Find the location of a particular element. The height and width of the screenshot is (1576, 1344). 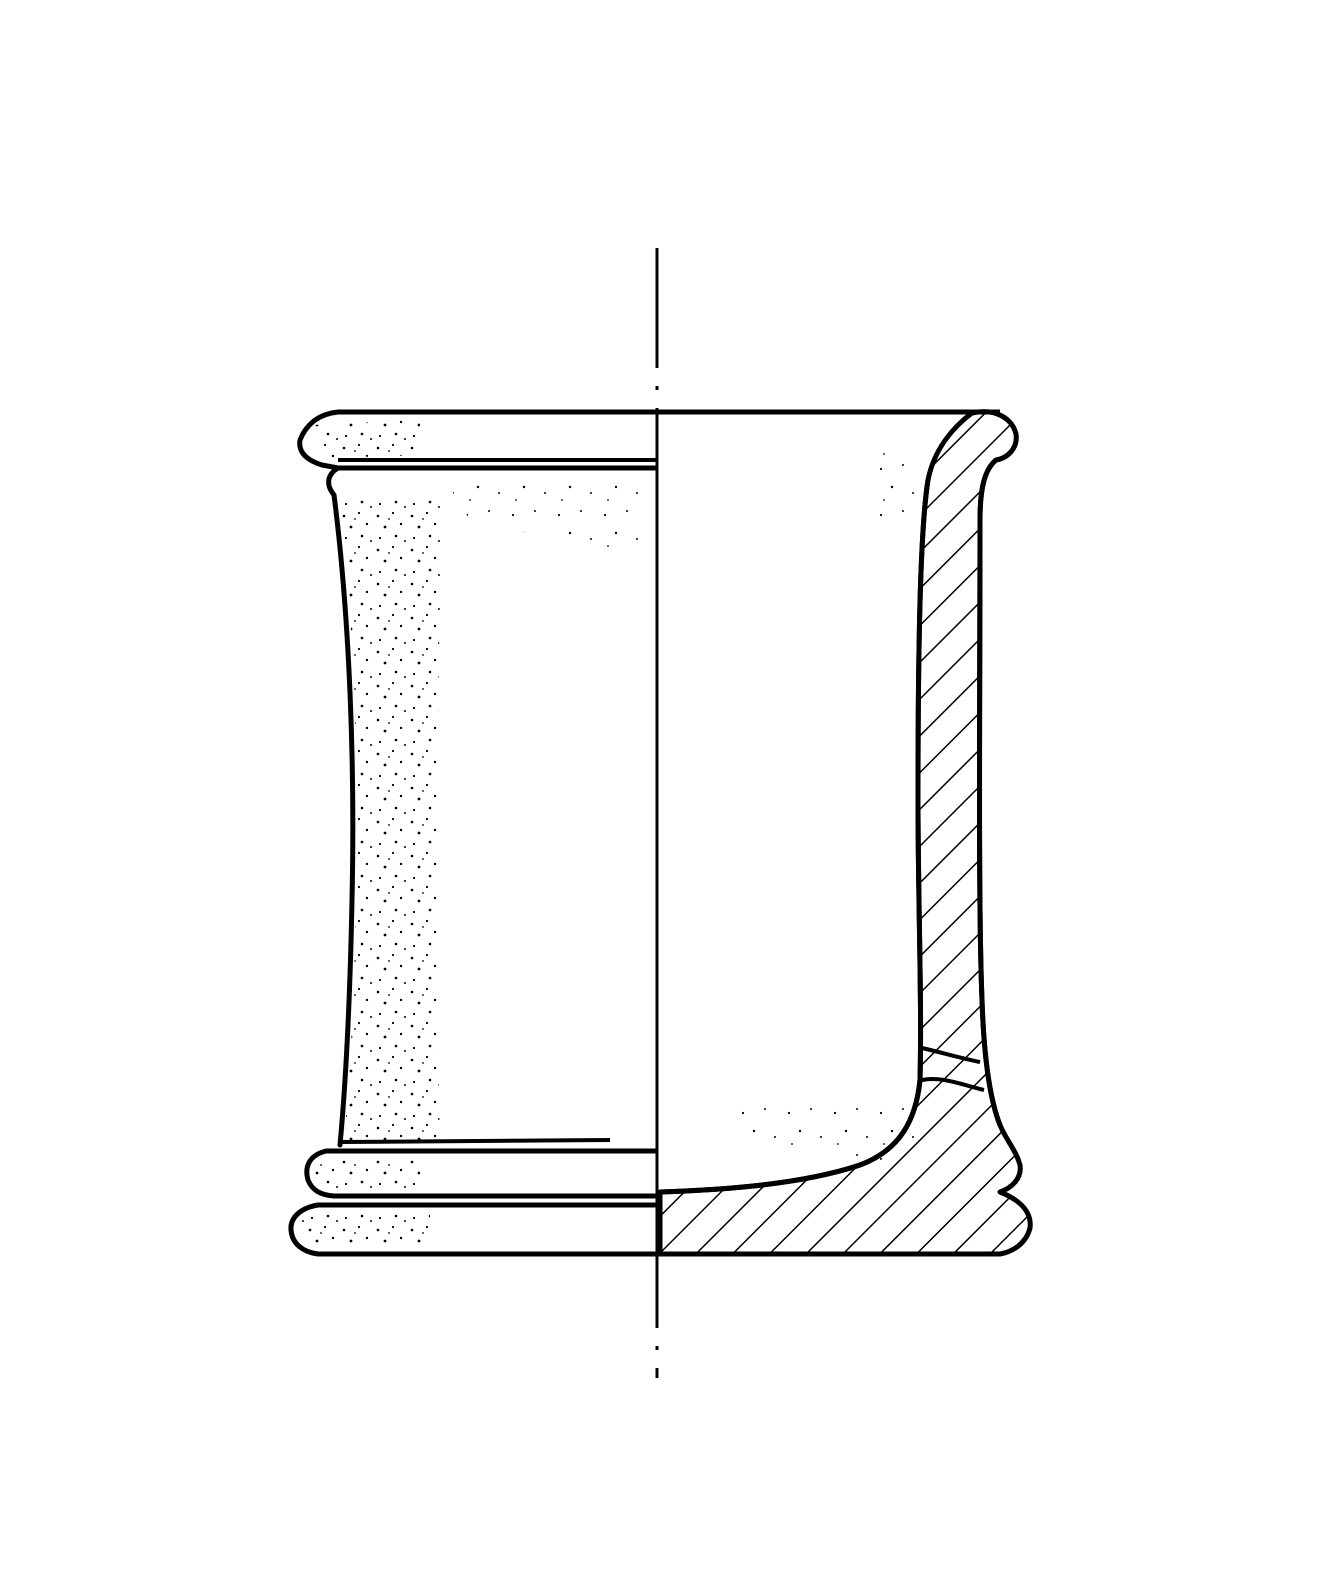

foot-stipple is located at coordinates (364, 1230).